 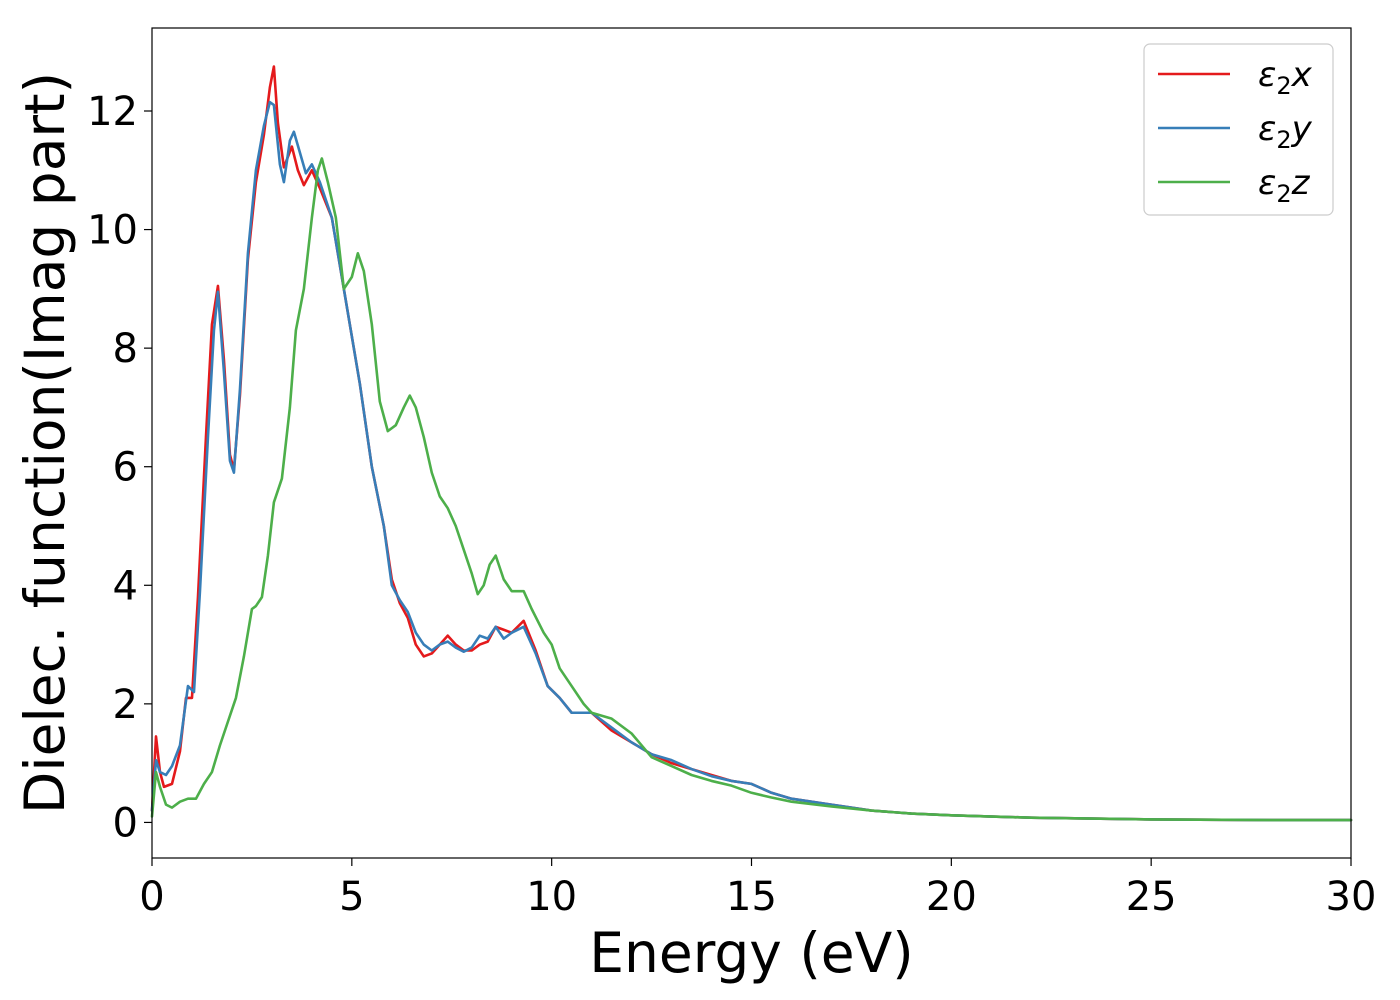 What do you see at coordinates (151, 897) in the screenshot?
I see `x-tick-label: 0` at bounding box center [151, 897].